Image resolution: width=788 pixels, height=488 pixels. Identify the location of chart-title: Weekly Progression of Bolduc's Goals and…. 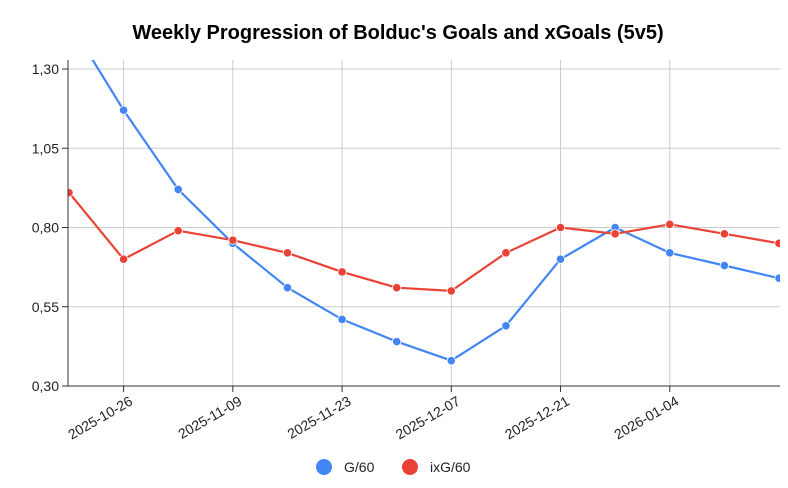
(397, 33).